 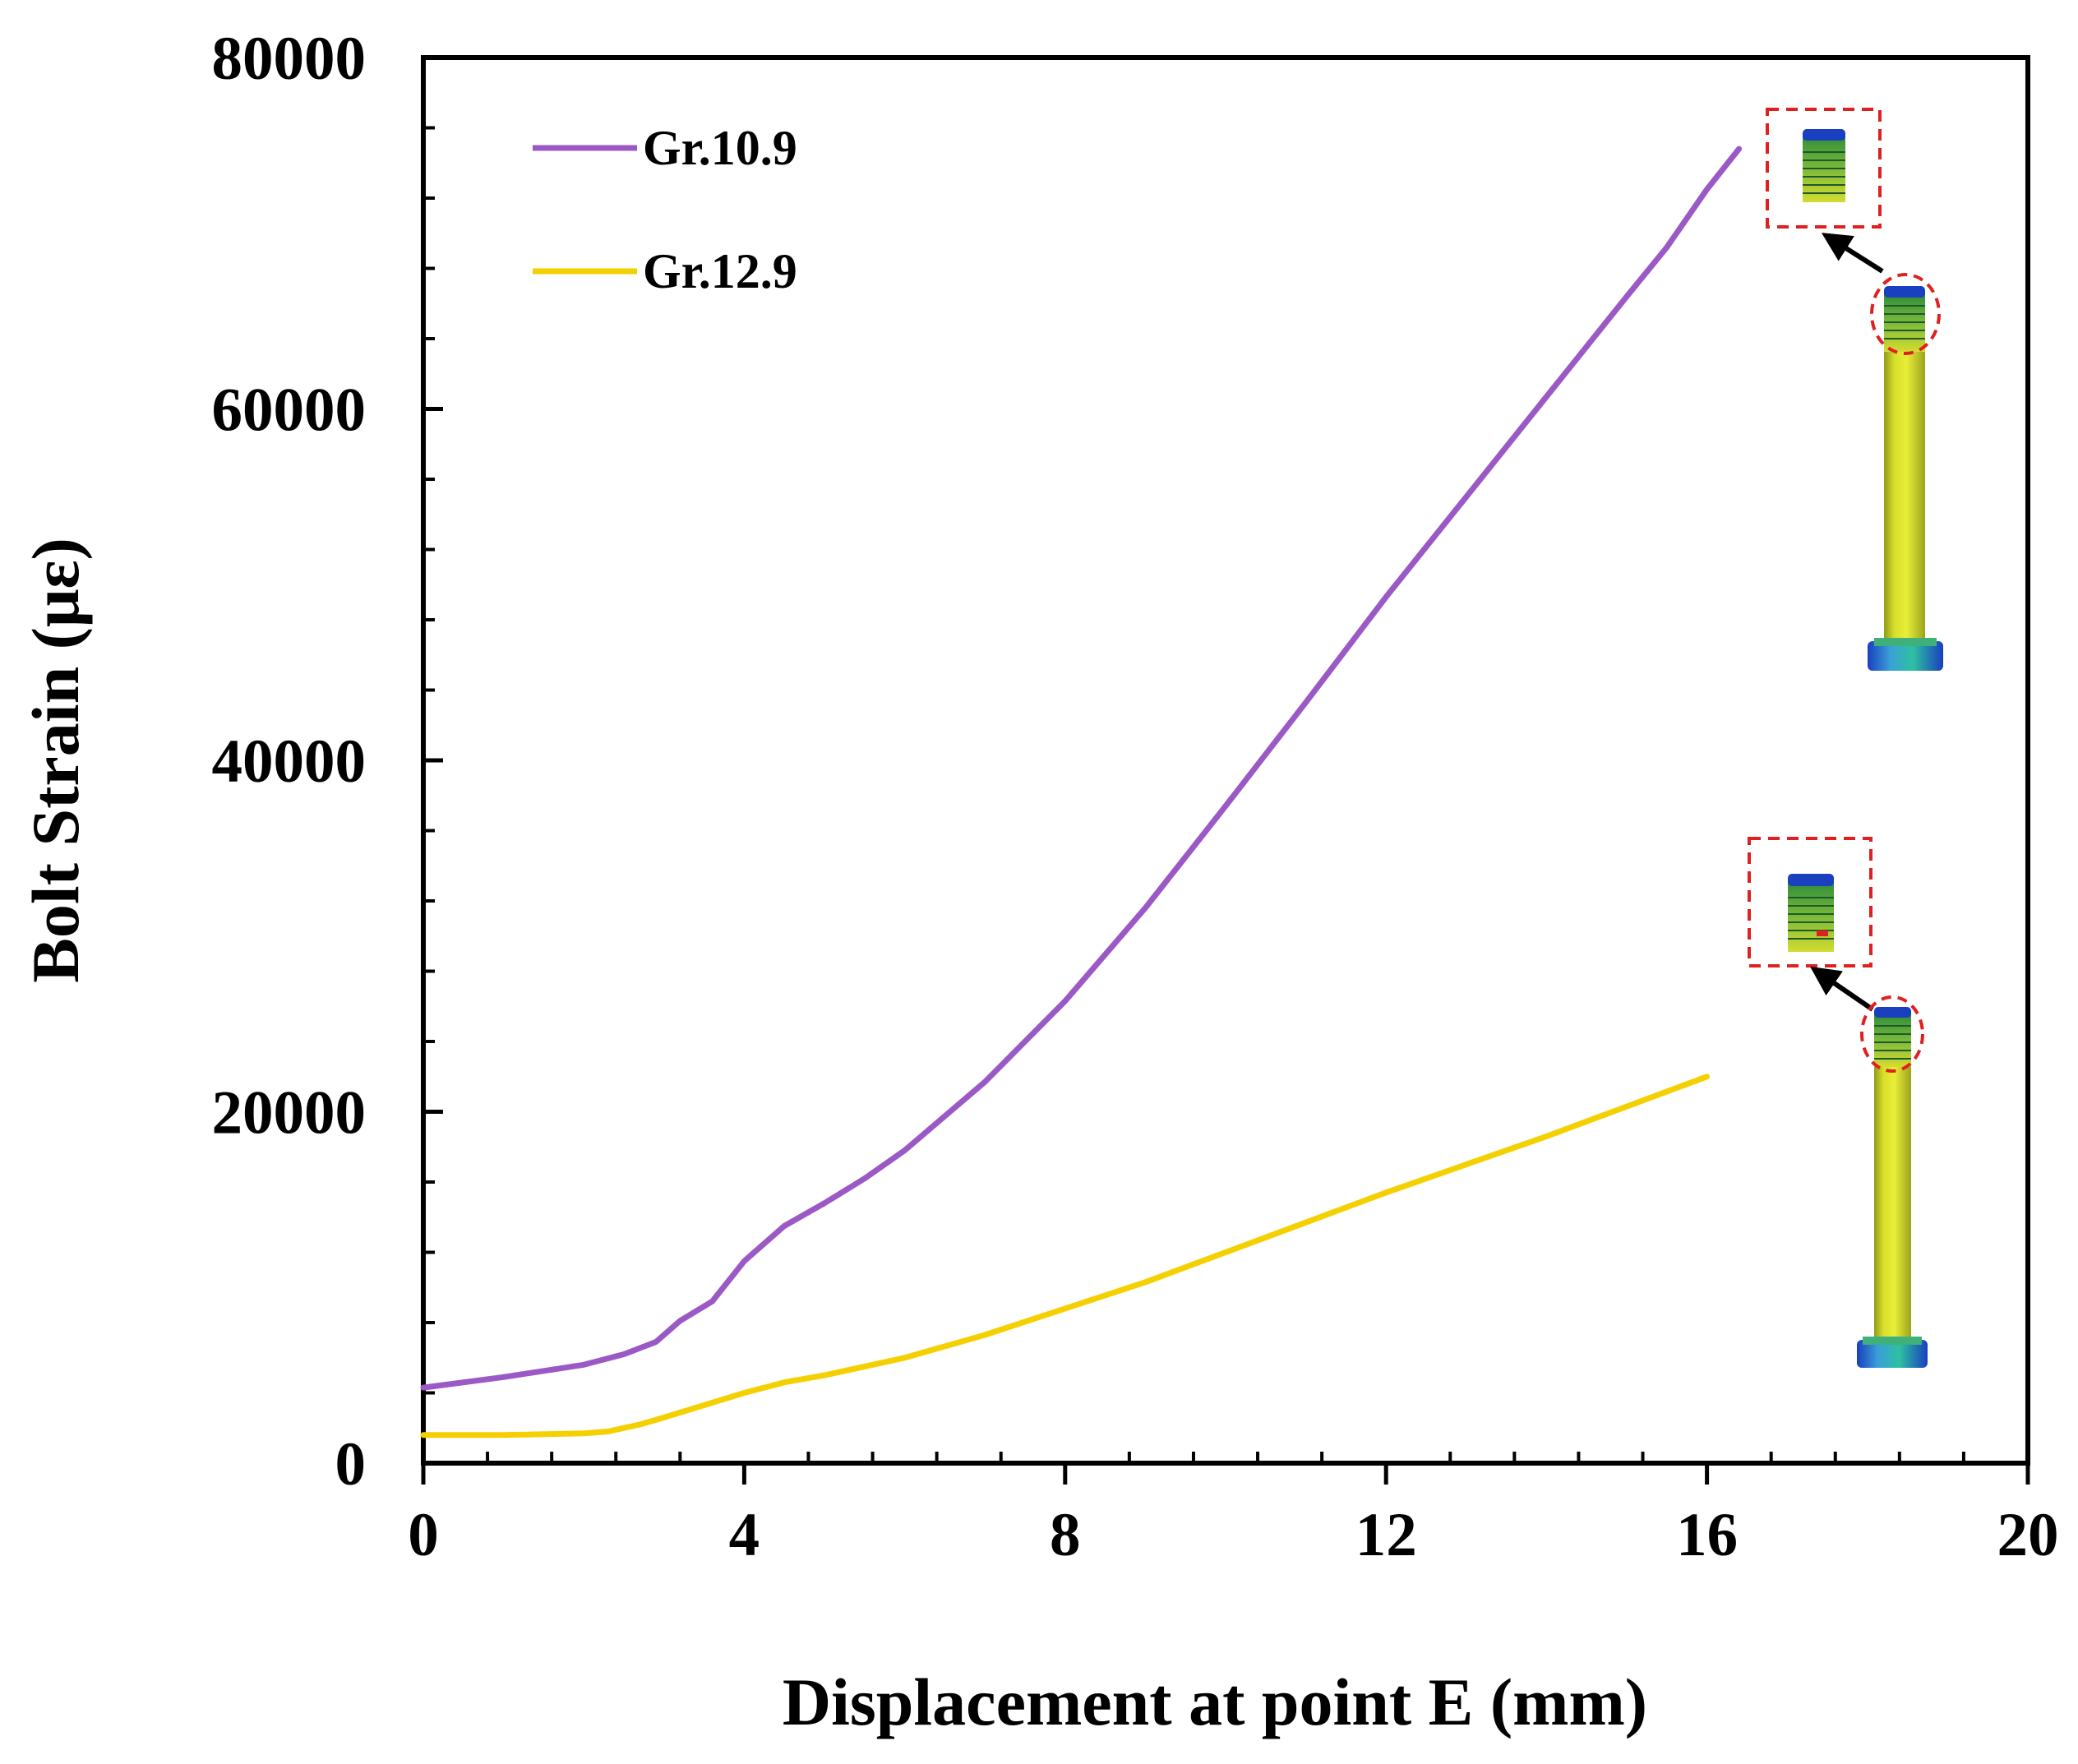 What do you see at coordinates (1386, 1535) in the screenshot?
I see `x-tick-label: 12` at bounding box center [1386, 1535].